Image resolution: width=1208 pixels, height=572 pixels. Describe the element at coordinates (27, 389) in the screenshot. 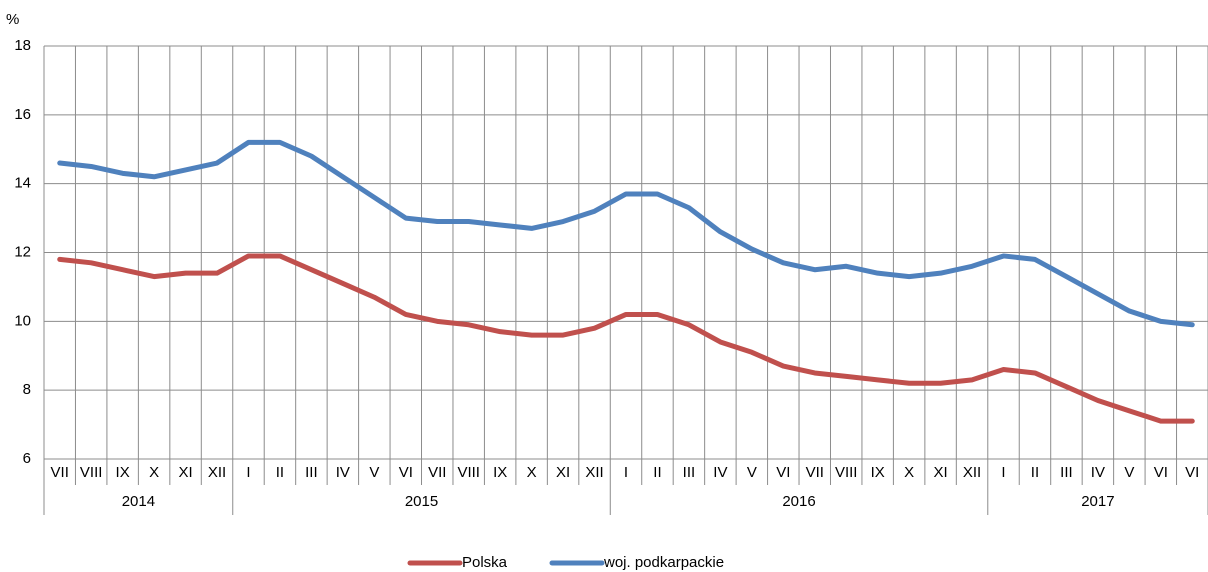

I see `y-tick-label: 8` at that location.